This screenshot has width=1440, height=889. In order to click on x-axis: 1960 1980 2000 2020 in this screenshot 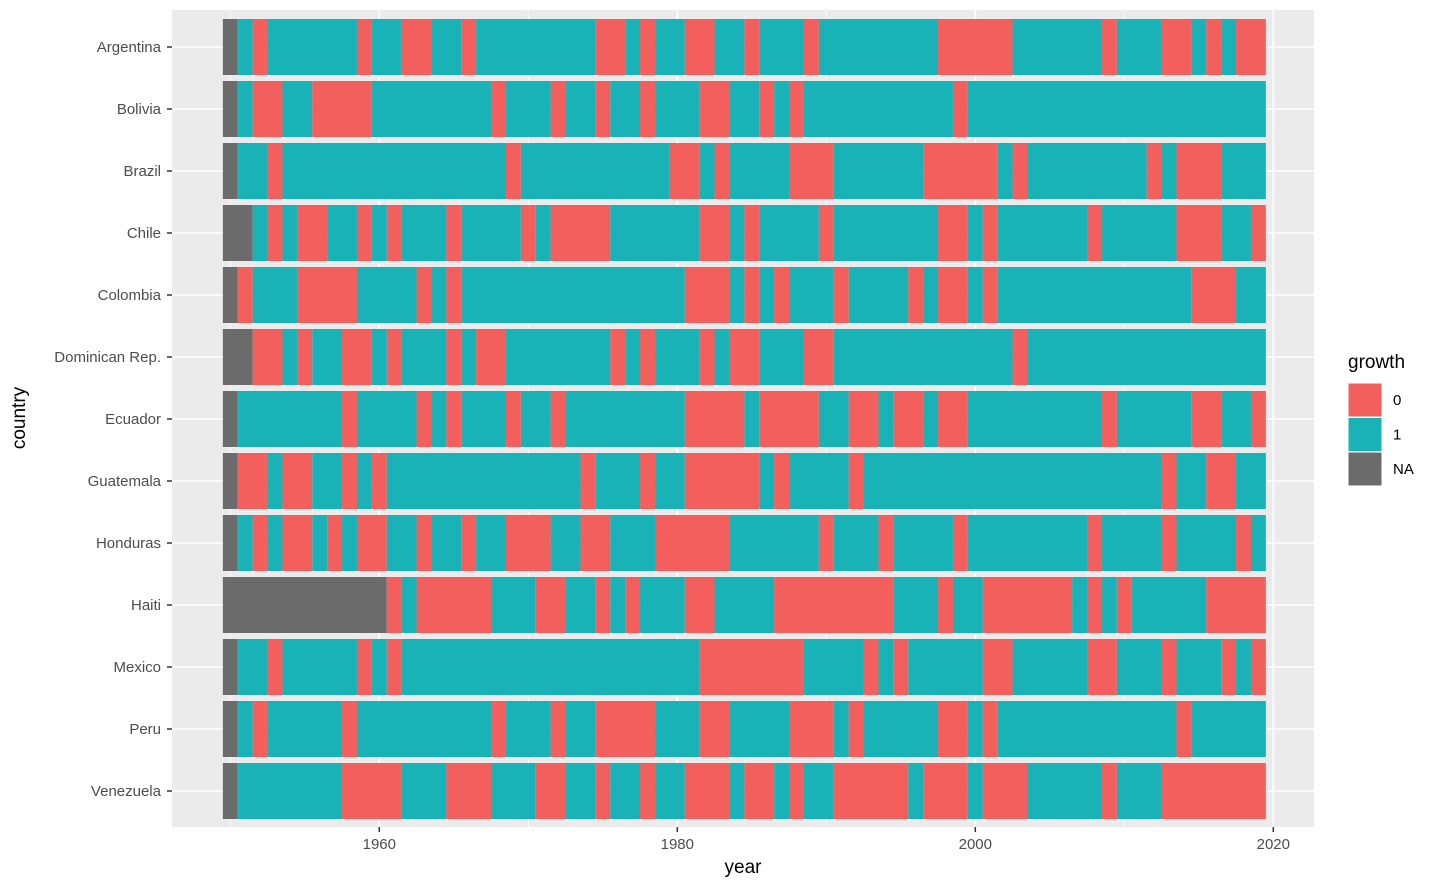, I will do `click(826, 840)`.